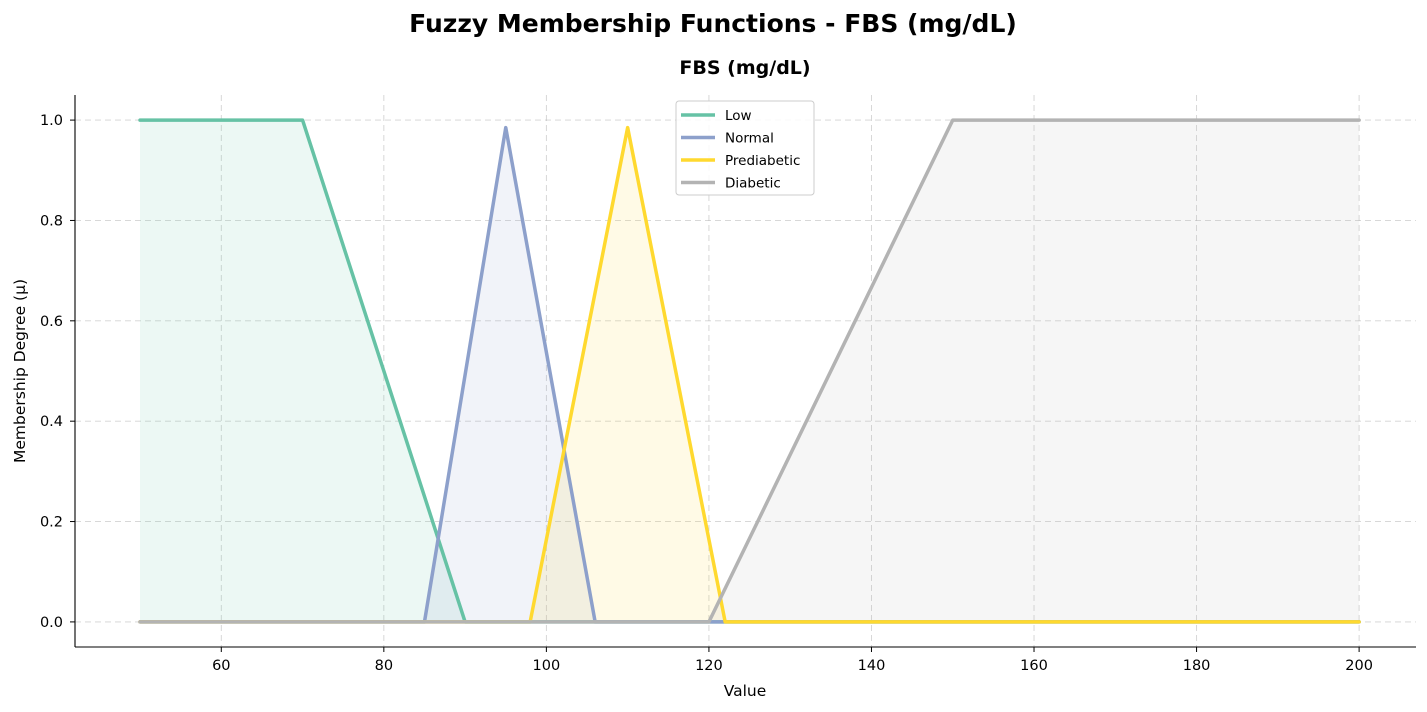 The height and width of the screenshot is (712, 1427). I want to click on y-tick-label-0.8: 0.8, so click(51, 221).